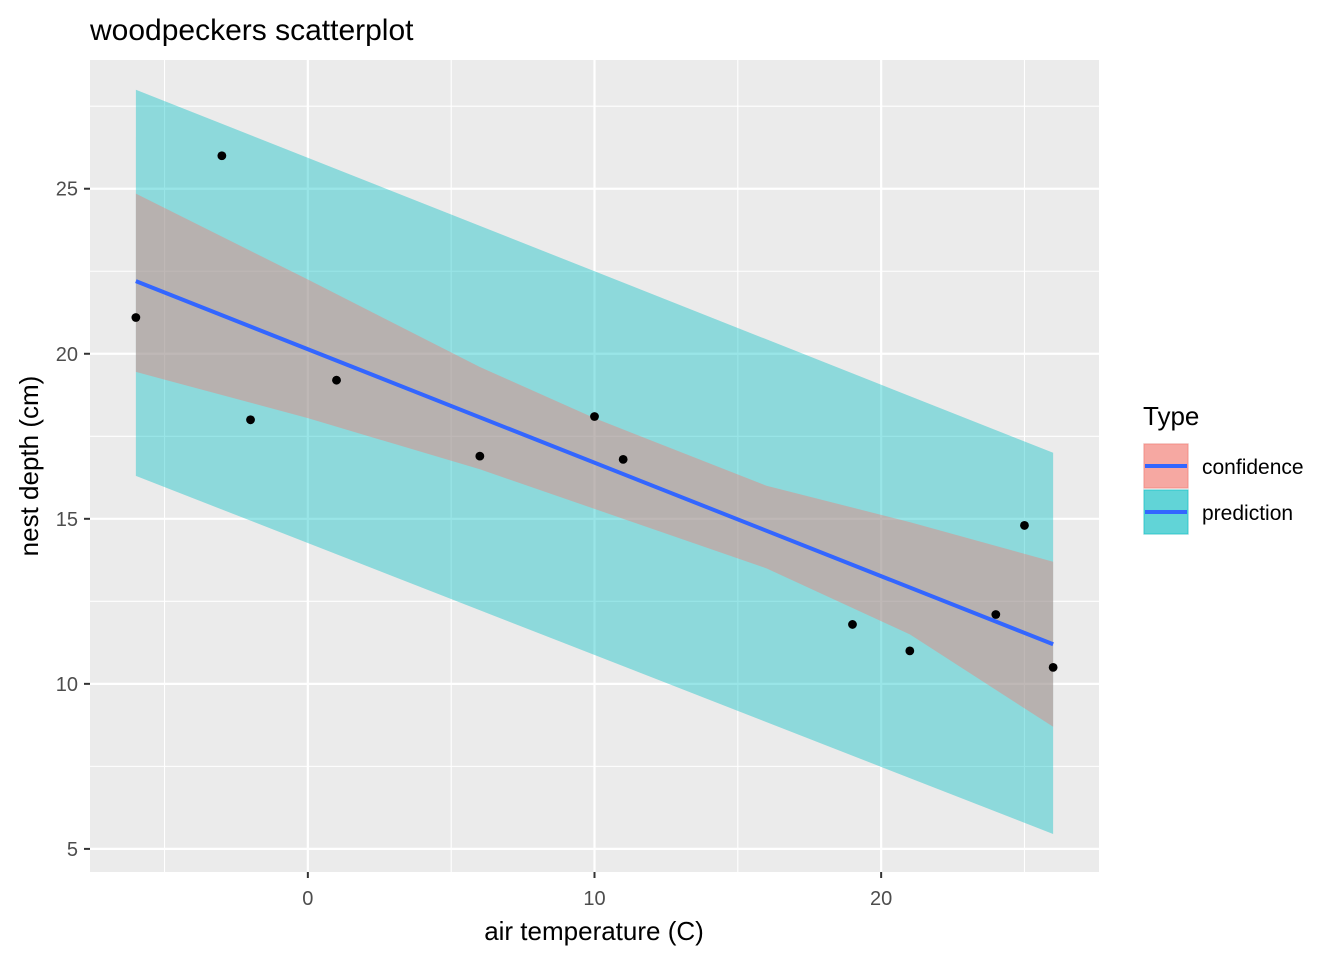 The image size is (1344, 965). I want to click on legend-label: prediction, so click(1247, 513).